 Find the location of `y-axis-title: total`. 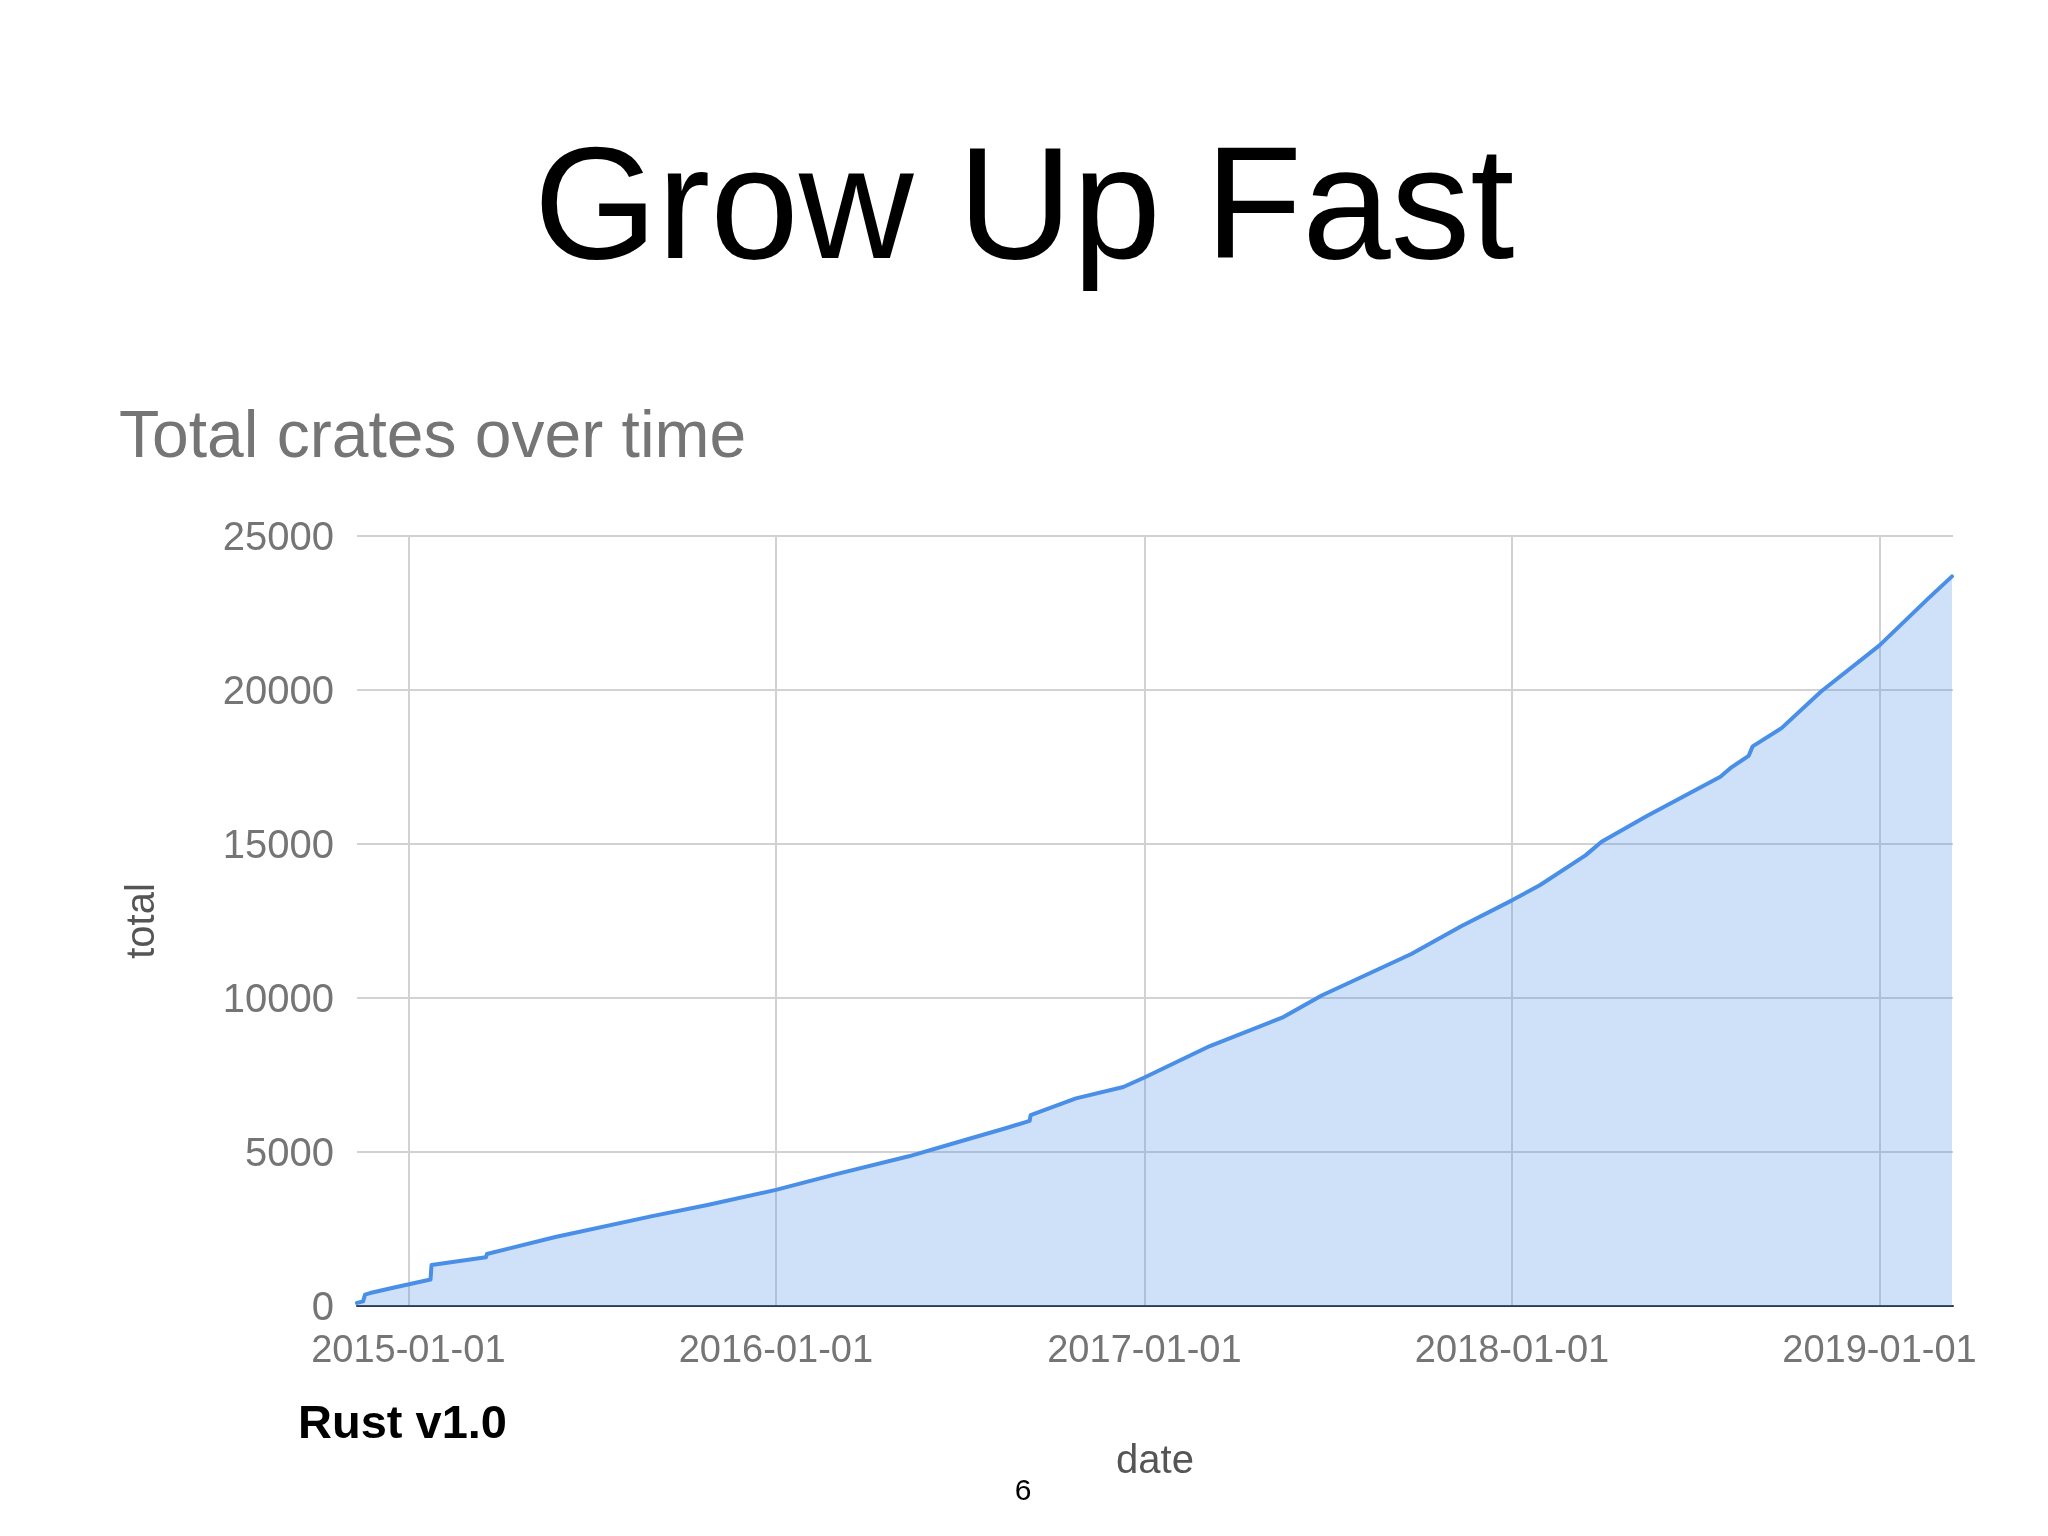

y-axis-title: total is located at coordinates (140, 921).